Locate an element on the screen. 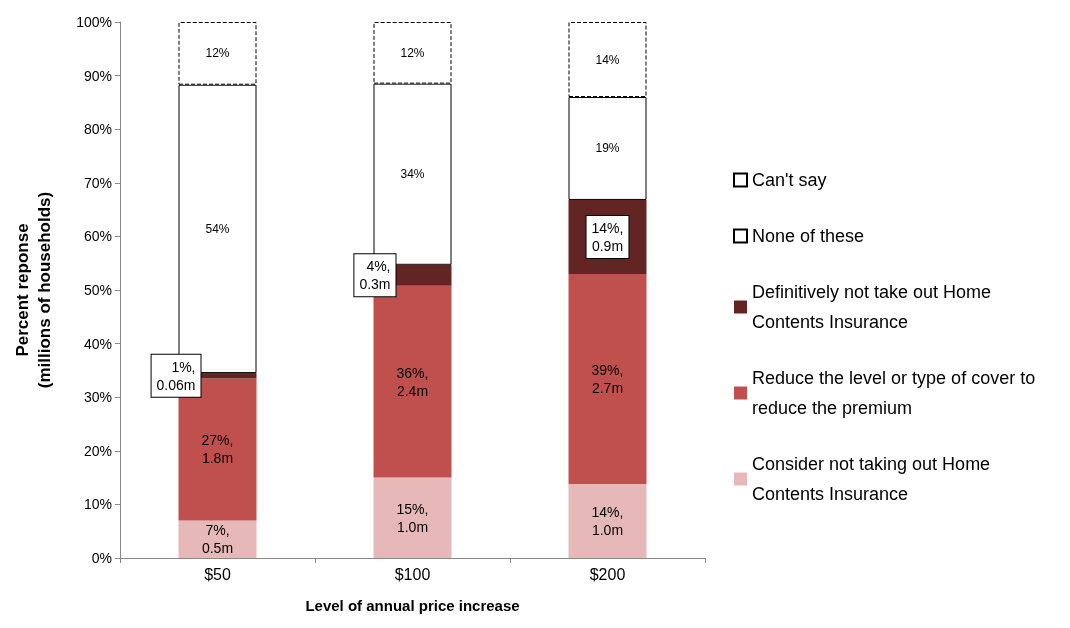  data-label: 27%, 1.8m is located at coordinates (217, 449).